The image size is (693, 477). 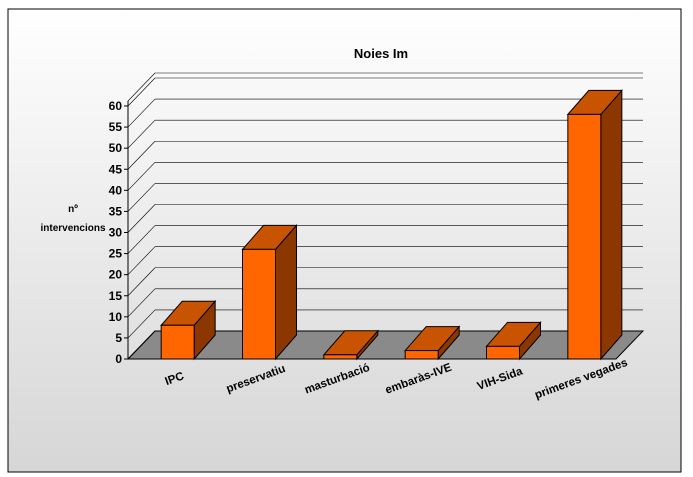 I want to click on y-tick-label-20: 20, so click(x=116, y=275).